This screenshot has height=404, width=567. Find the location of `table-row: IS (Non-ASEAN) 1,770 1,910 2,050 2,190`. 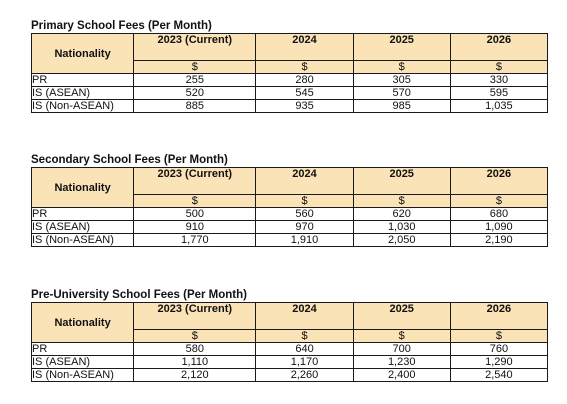

table-row: IS (Non-ASEAN) 1,770 1,910 2,050 2,190 is located at coordinates (289, 240).